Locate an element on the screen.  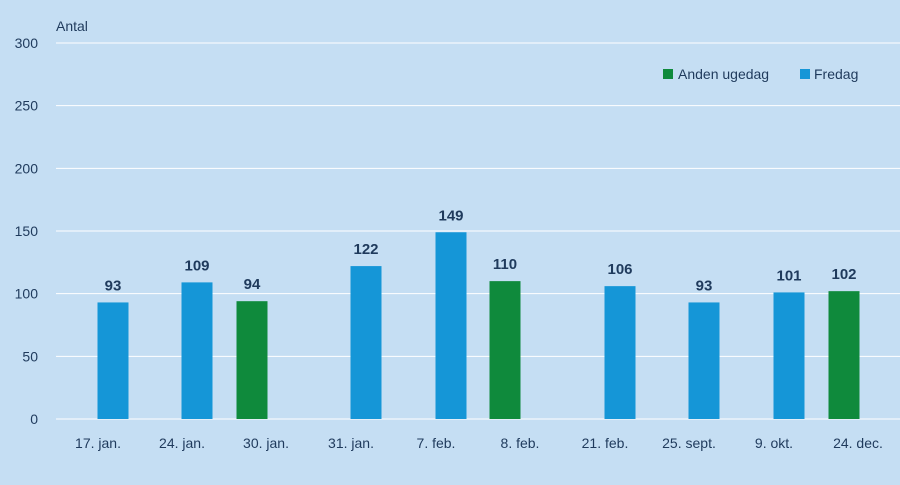
y-tick-label: 300 is located at coordinates (27, 43).